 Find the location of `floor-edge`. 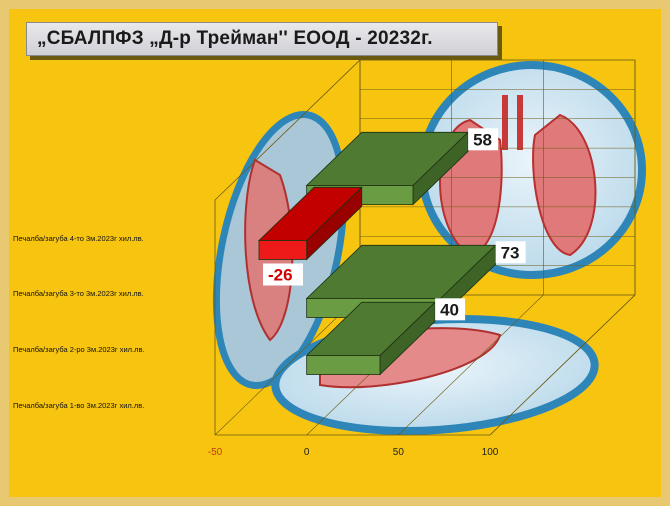

floor-edge is located at coordinates (562, 365).